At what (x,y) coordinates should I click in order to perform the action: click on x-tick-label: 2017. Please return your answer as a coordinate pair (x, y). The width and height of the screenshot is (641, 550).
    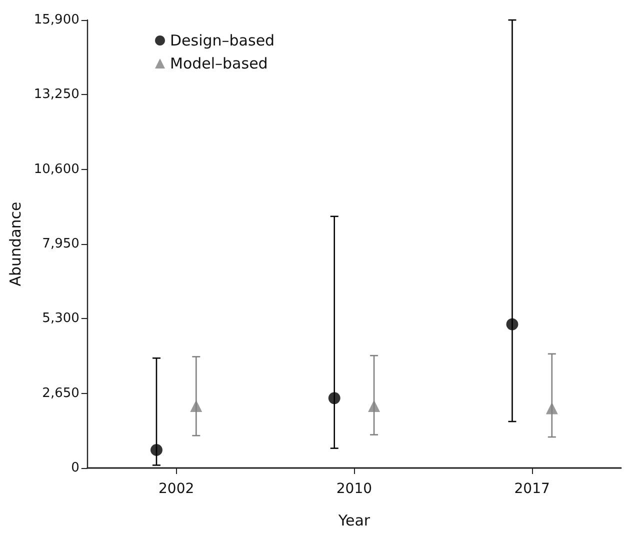
    Looking at the image, I should click on (532, 489).